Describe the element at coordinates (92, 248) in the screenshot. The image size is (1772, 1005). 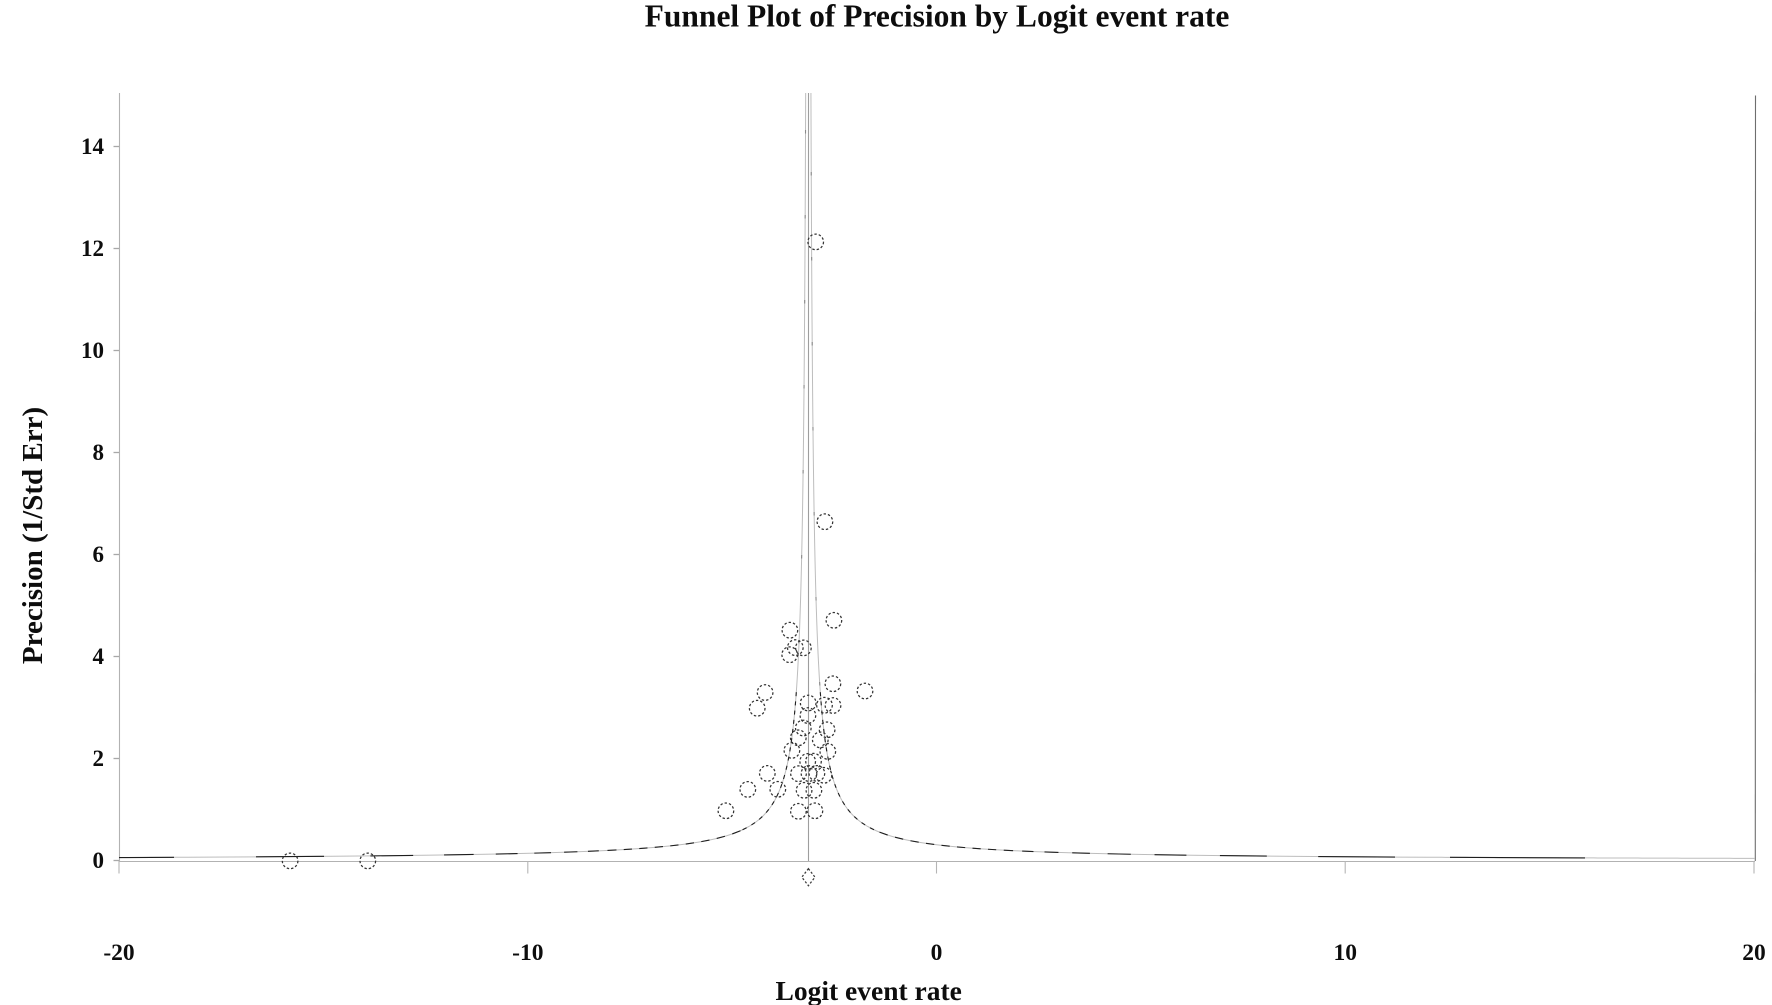
I see `svg-text: 12` at that location.